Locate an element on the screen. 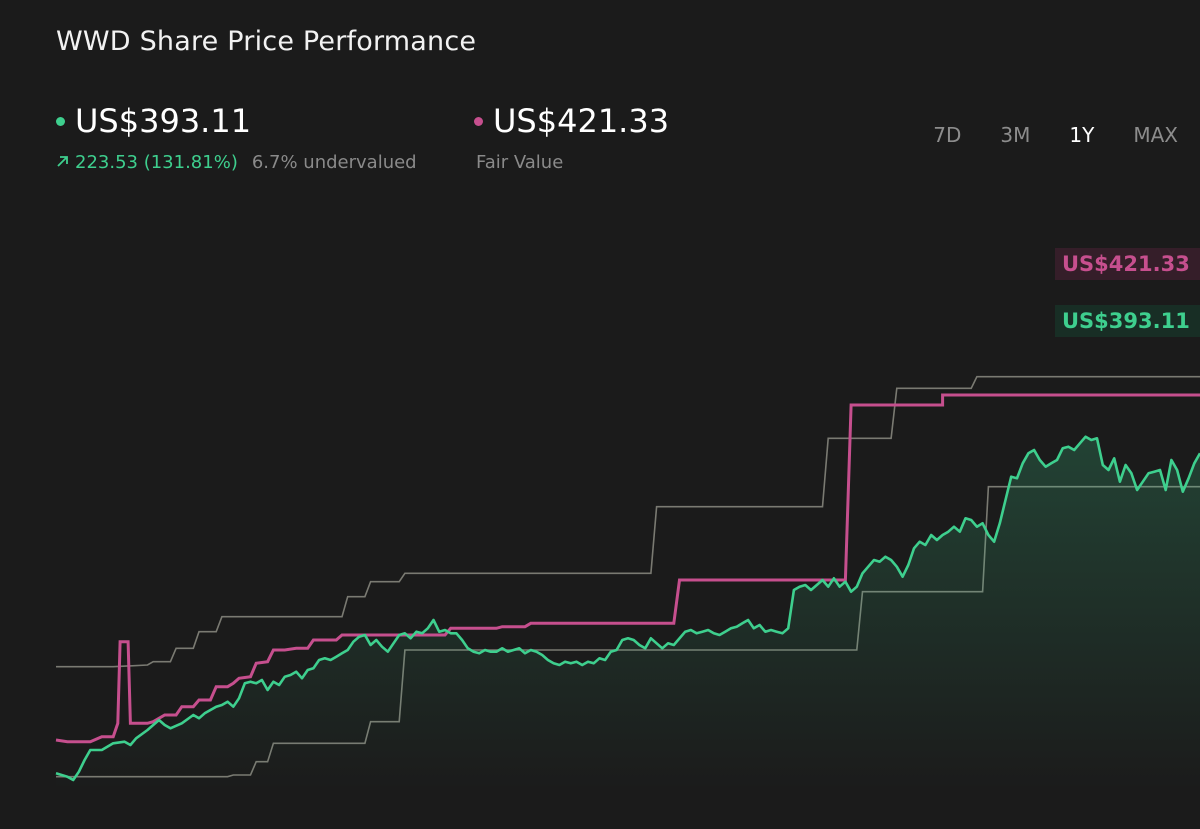 This screenshot has height=829, width=1200. fair-value-block: US$421.33 Fair Value is located at coordinates (571, 137).